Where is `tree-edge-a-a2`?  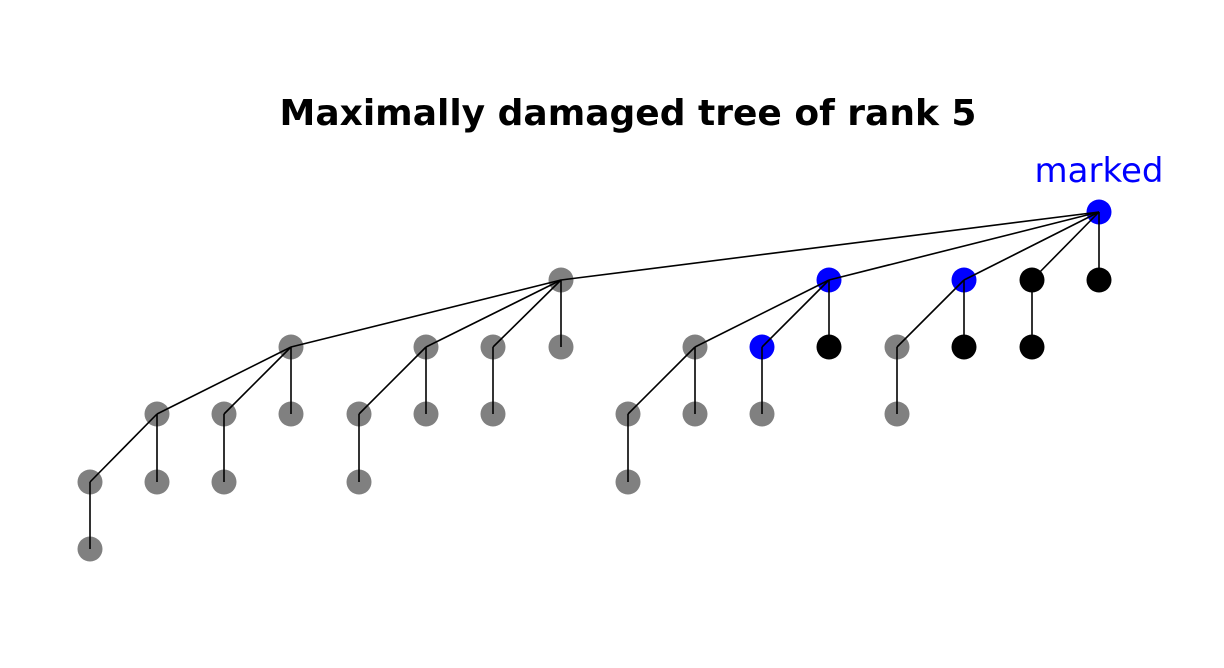
tree-edge-a-a2 is located at coordinates (493, 313).